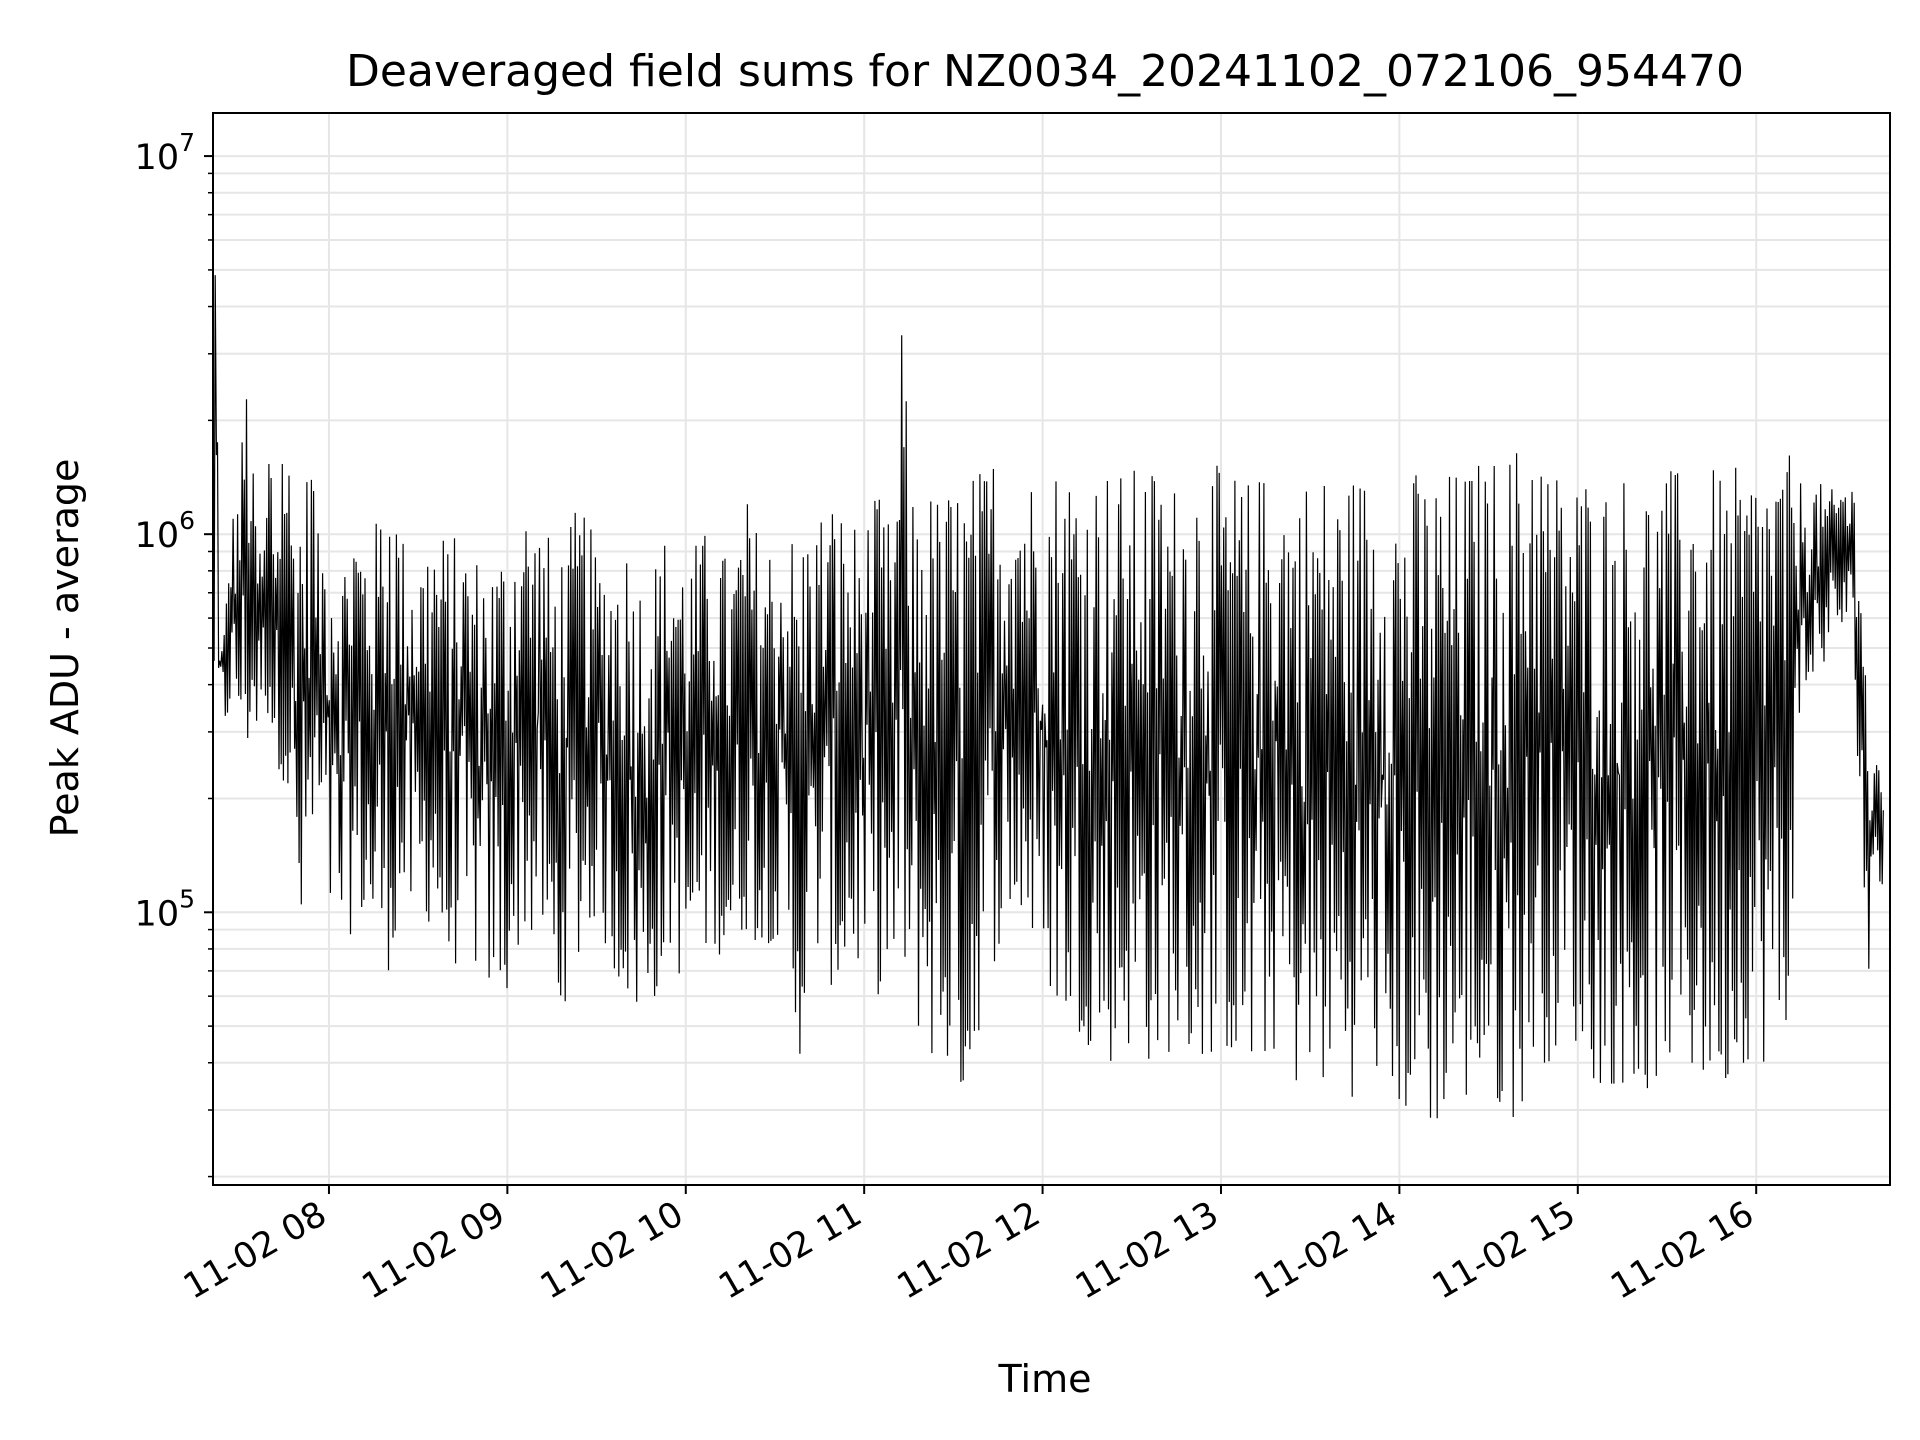 The width and height of the screenshot is (1920, 1440). Describe the element at coordinates (187, 520) in the screenshot. I see `y-tick-exponent: 6` at that location.